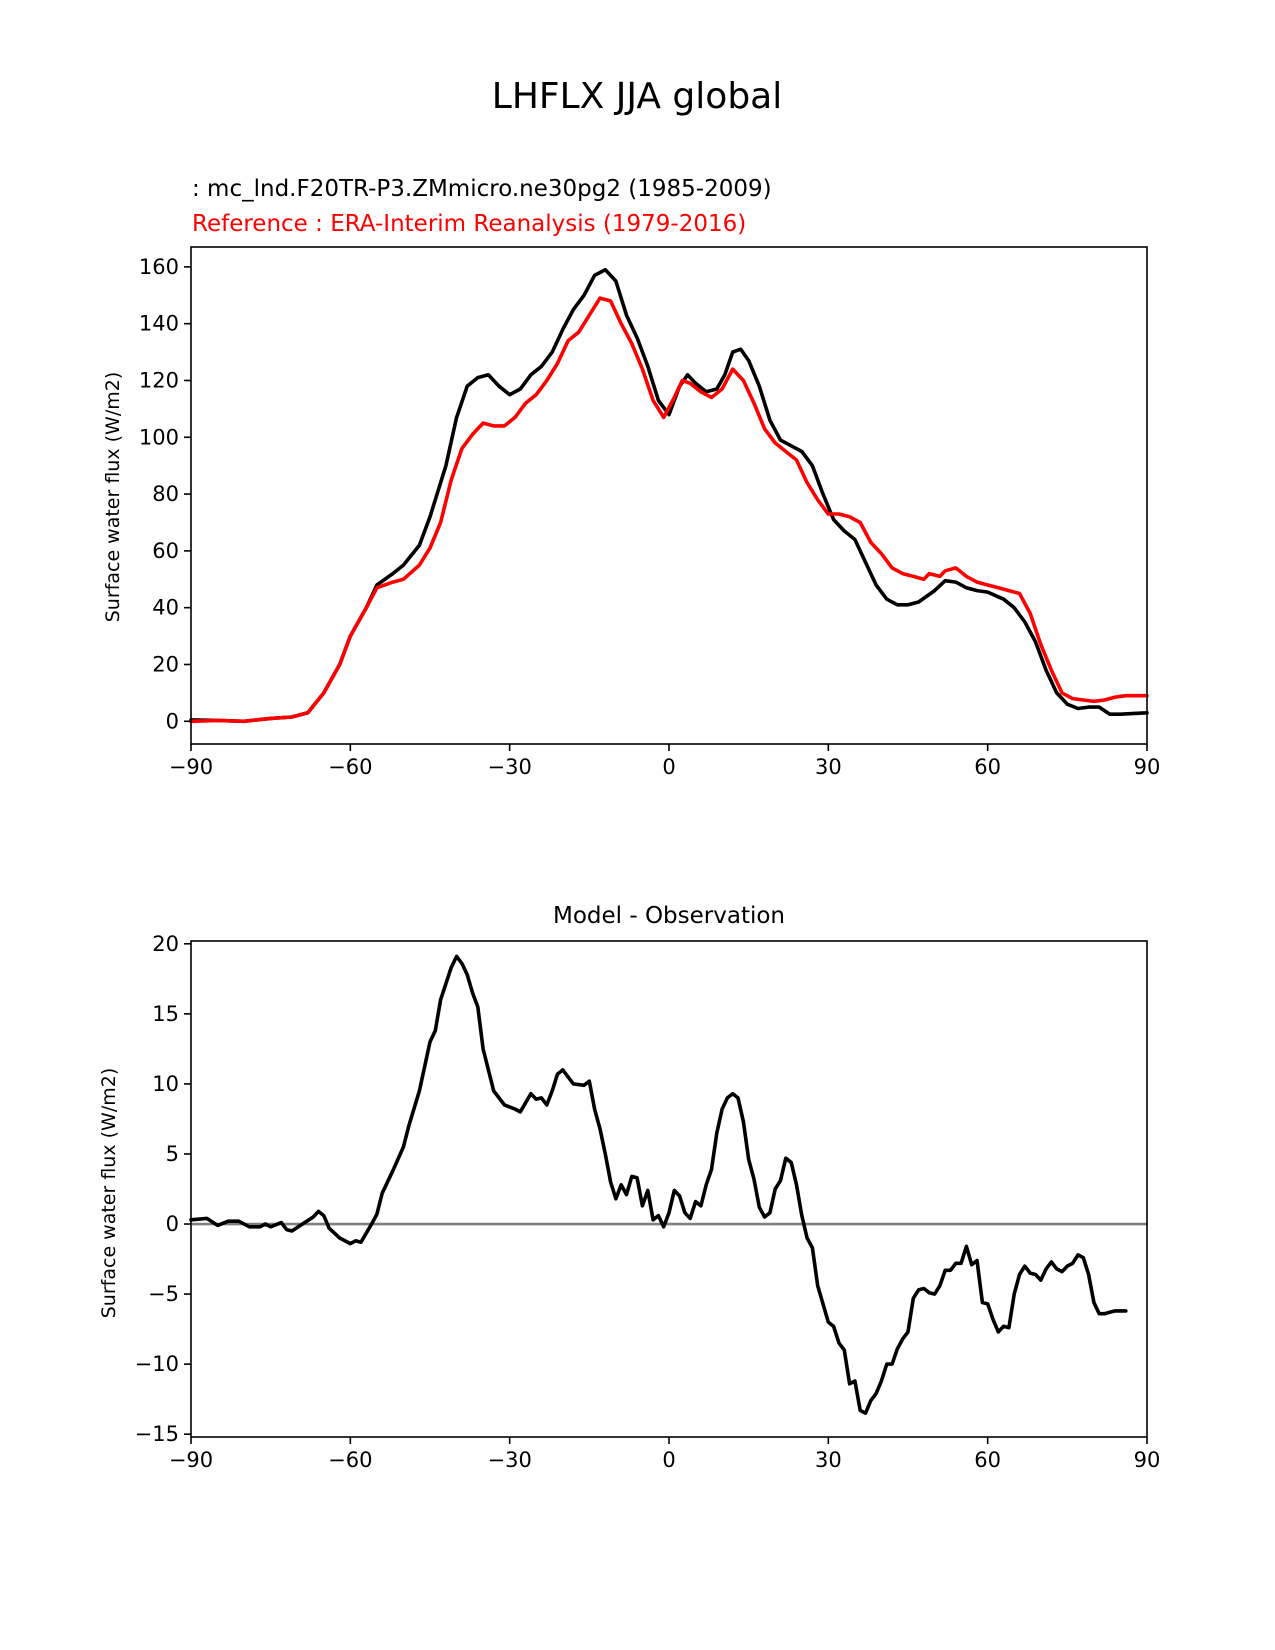 This screenshot has width=1275, height=1650. What do you see at coordinates (157, 1434) in the screenshot?
I see `y-tick-label: −15` at bounding box center [157, 1434].